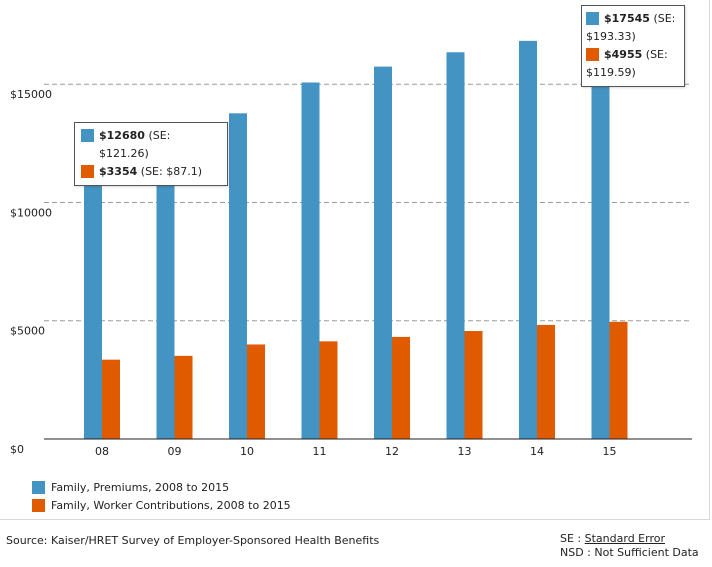 This screenshot has width=712, height=567. I want to click on y-tick-label: $10000, so click(31, 212).